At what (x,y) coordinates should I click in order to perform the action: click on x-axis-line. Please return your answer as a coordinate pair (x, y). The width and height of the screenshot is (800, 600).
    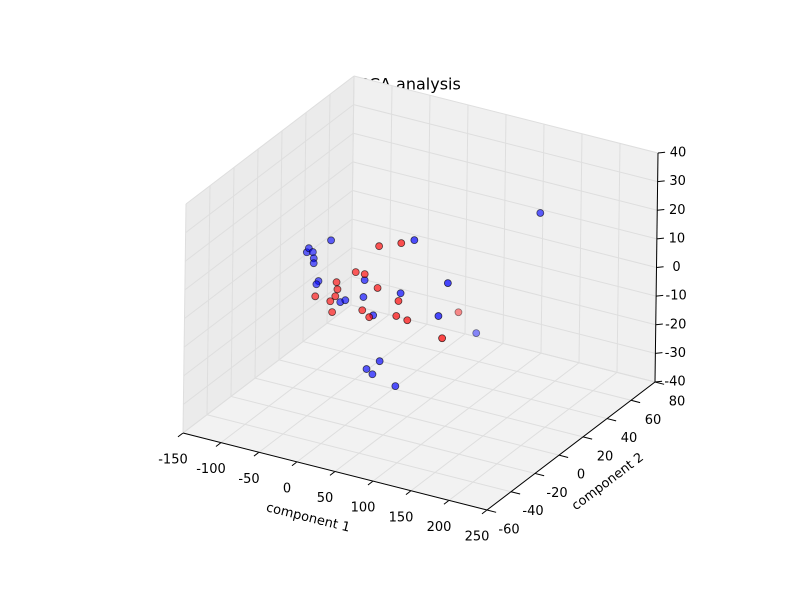
    Looking at the image, I should click on (335, 471).